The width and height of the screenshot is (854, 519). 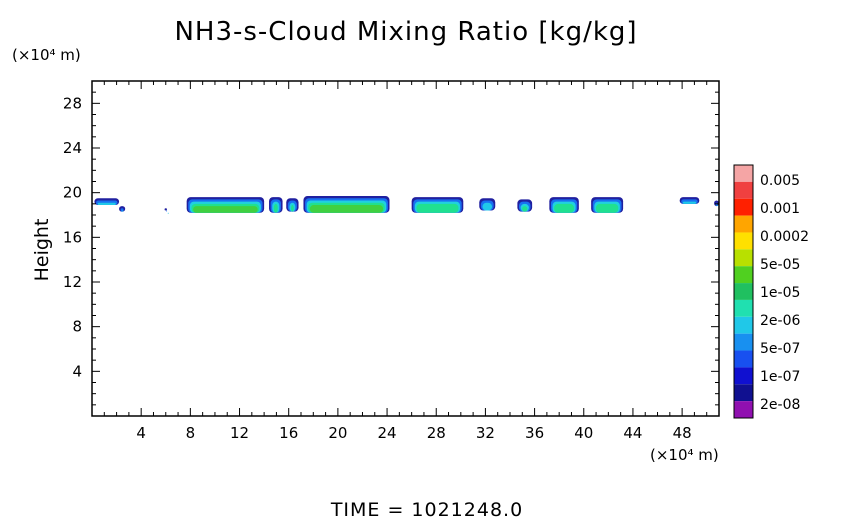 What do you see at coordinates (406, 205) in the screenshot?
I see `cloud-patches` at bounding box center [406, 205].